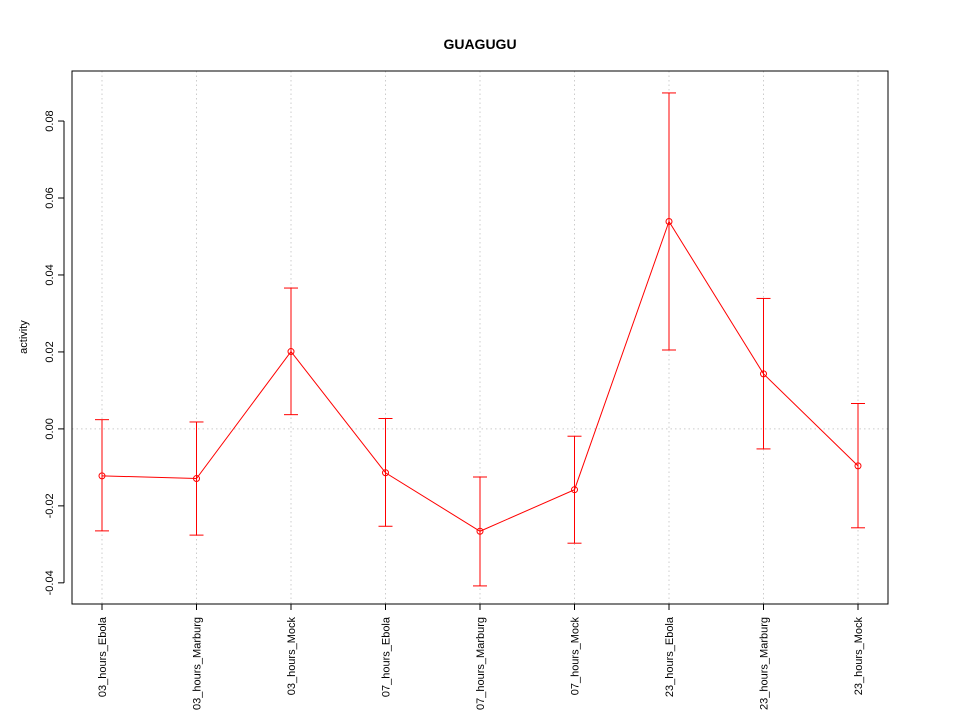 The height and width of the screenshot is (720, 960). Describe the element at coordinates (50, 197) in the screenshot. I see `y-tick-label: 0.06` at that location.